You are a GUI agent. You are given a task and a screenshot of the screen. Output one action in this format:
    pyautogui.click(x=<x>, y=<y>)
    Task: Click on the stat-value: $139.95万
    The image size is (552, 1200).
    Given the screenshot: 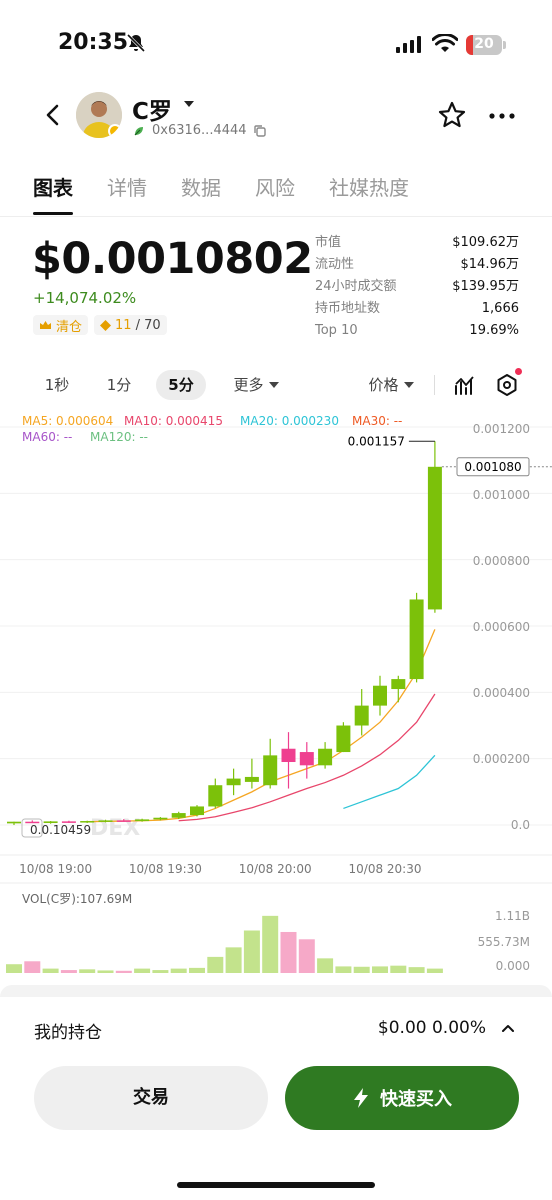 What is the action you would take?
    pyautogui.click(x=485, y=286)
    